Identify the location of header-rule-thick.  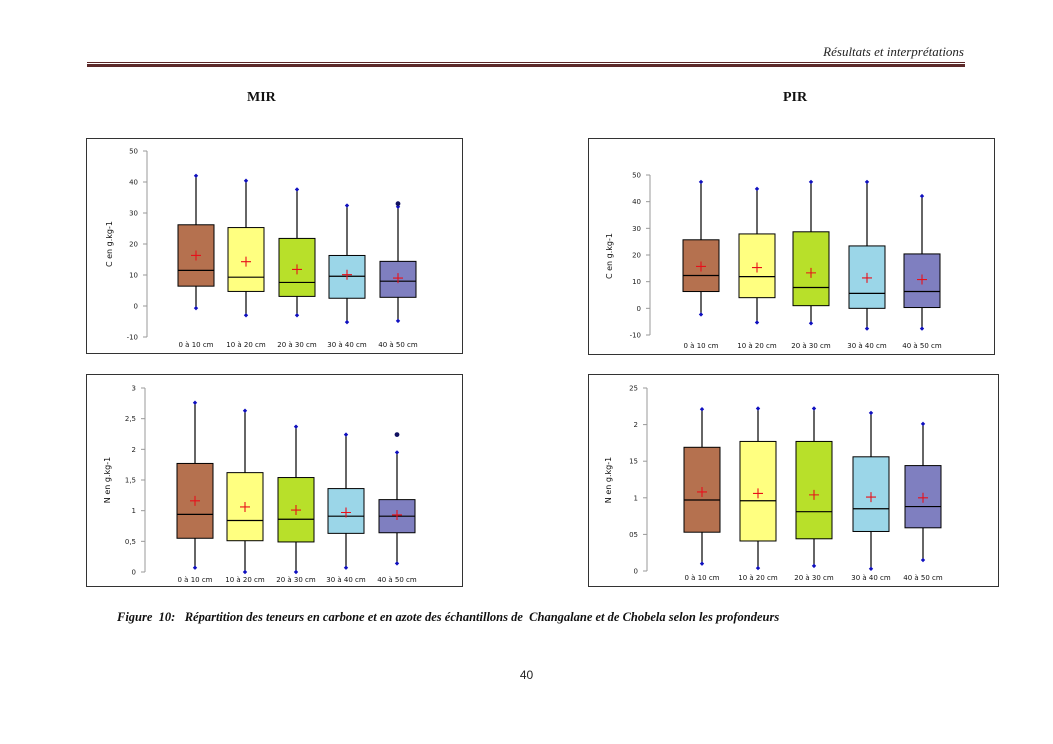
(526, 65).